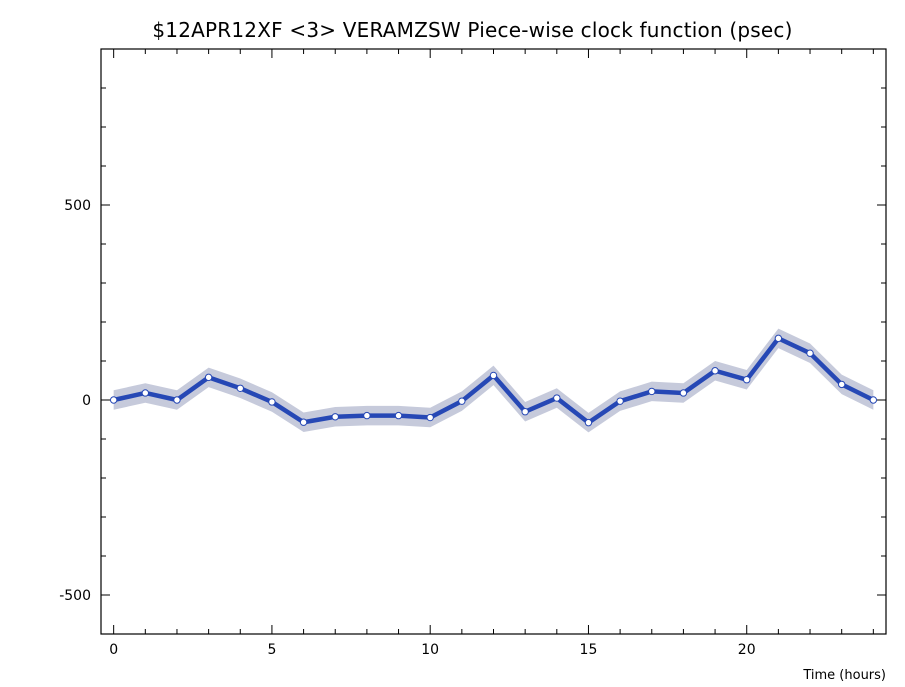 The width and height of the screenshot is (905, 687). What do you see at coordinates (86, 401) in the screenshot?
I see `y-tick-label: 0` at bounding box center [86, 401].